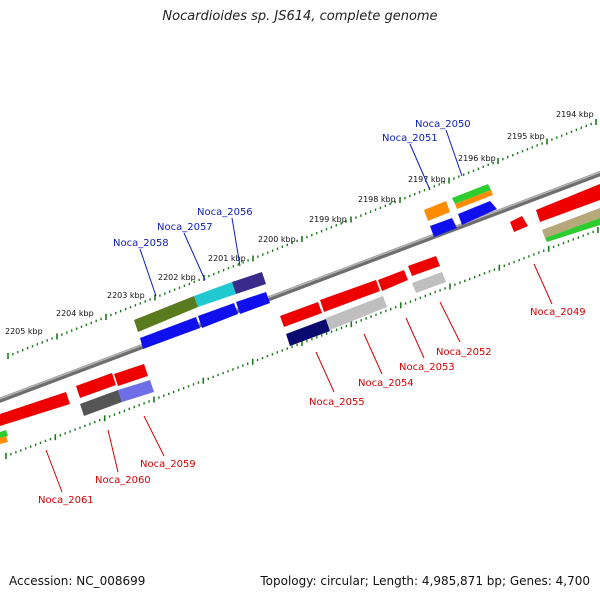 The height and width of the screenshot is (600, 600). Describe the element at coordinates (66, 500) in the screenshot. I see `gene-label-noca-2061: Noca_2061` at that location.